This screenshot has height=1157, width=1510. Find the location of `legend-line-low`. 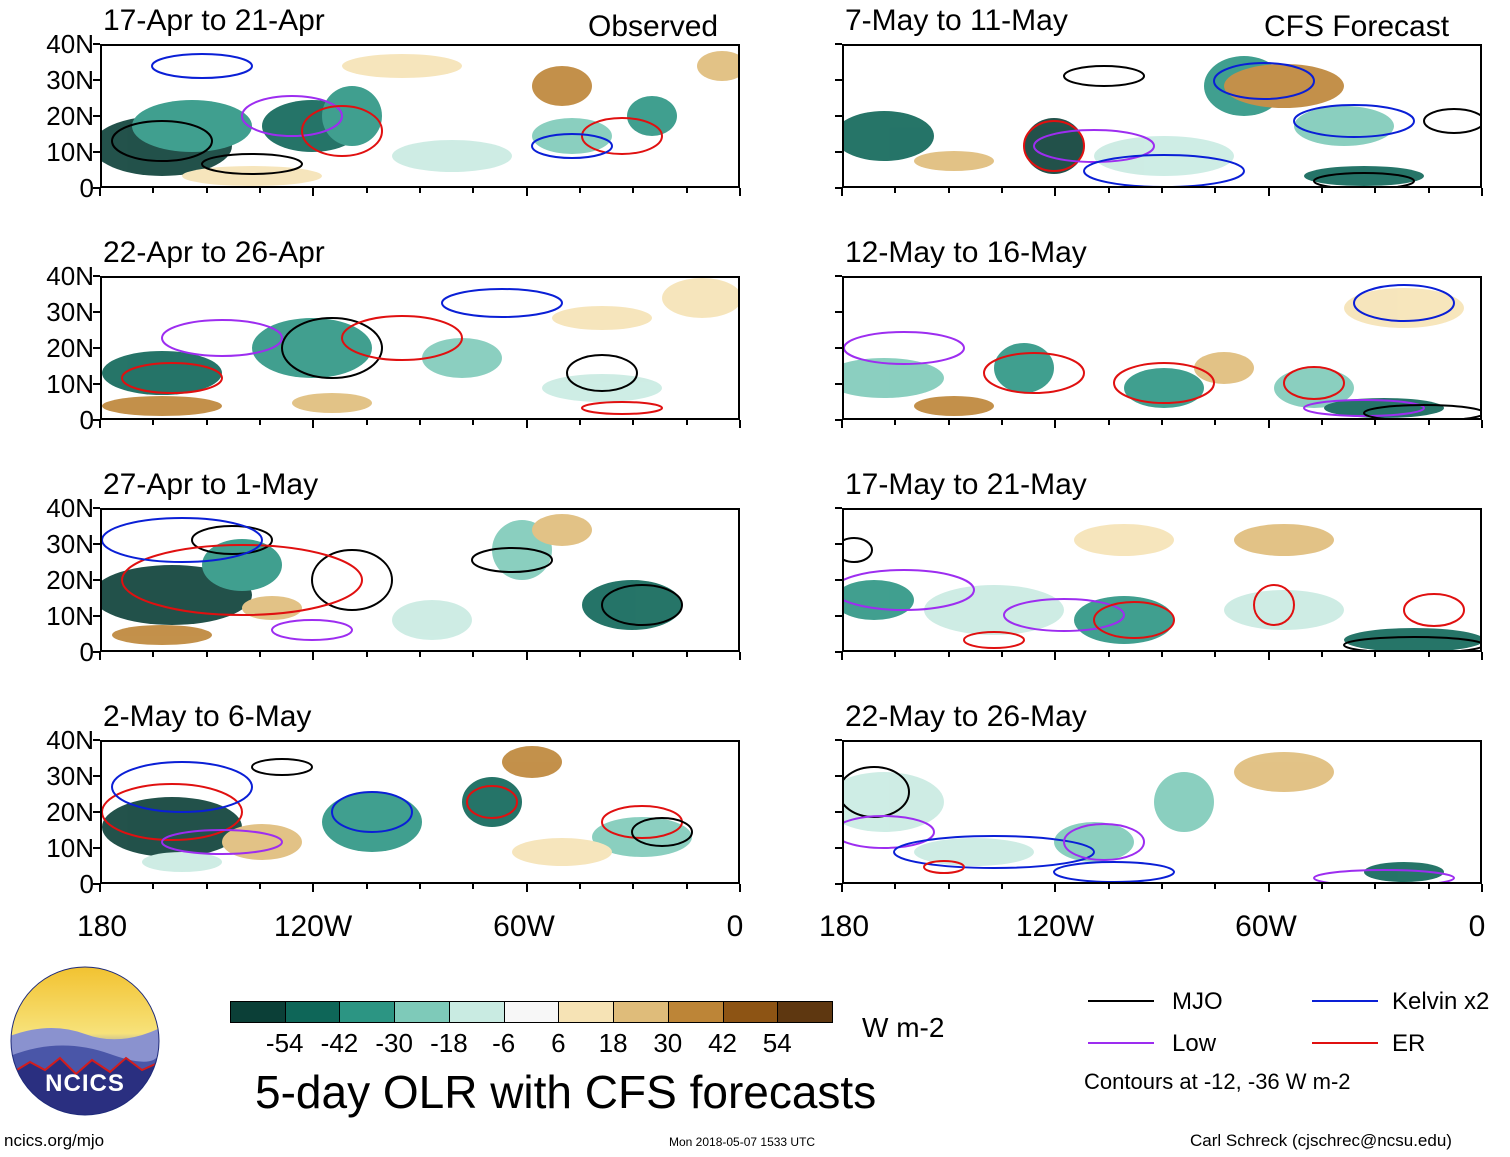

legend-line-low is located at coordinates (1121, 1043).